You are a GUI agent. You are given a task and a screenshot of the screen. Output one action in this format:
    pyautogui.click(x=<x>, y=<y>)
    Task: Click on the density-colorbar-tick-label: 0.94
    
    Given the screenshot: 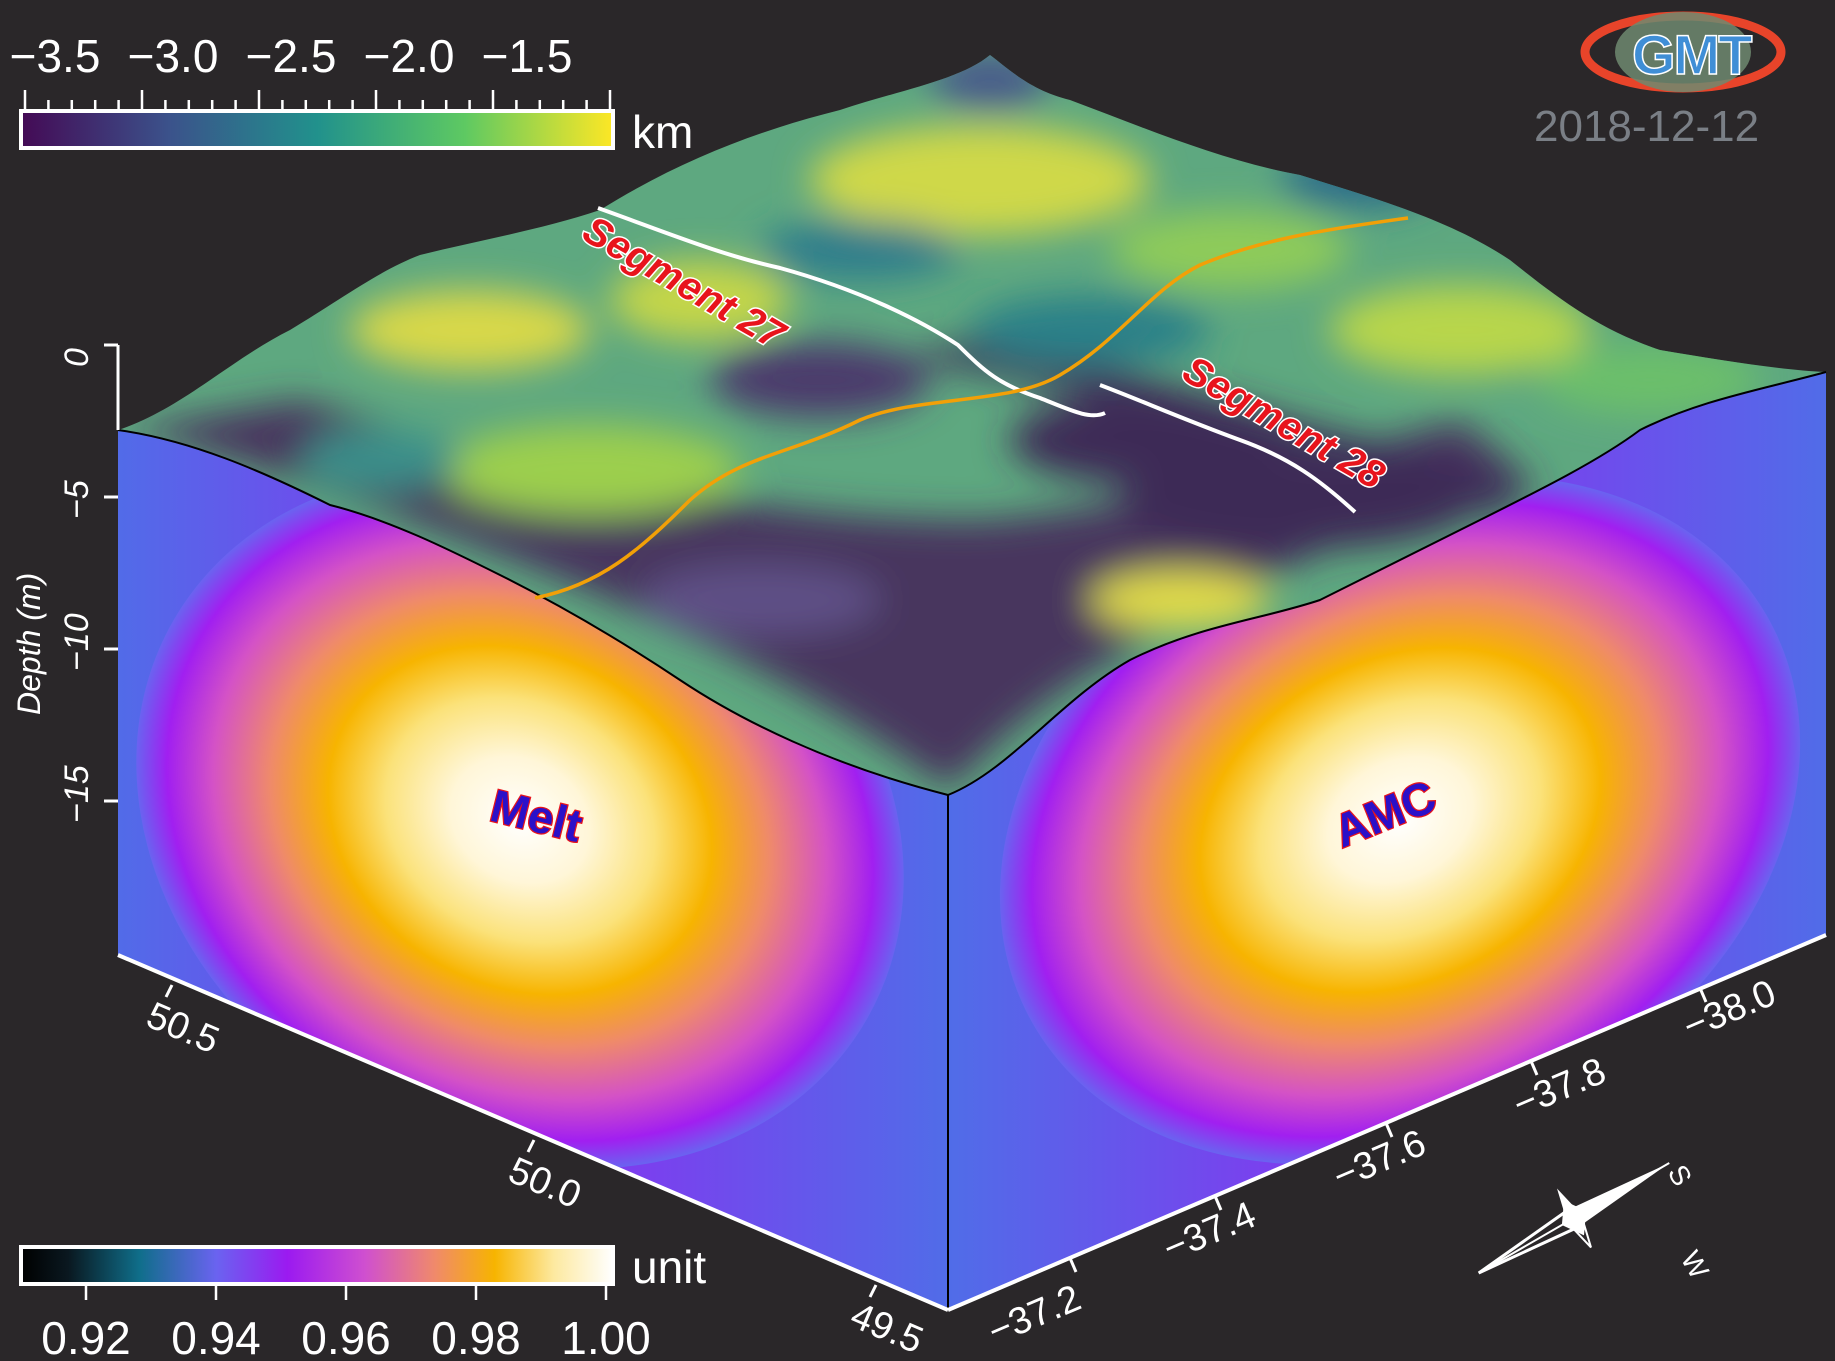 What is the action you would take?
    pyautogui.click(x=216, y=1336)
    